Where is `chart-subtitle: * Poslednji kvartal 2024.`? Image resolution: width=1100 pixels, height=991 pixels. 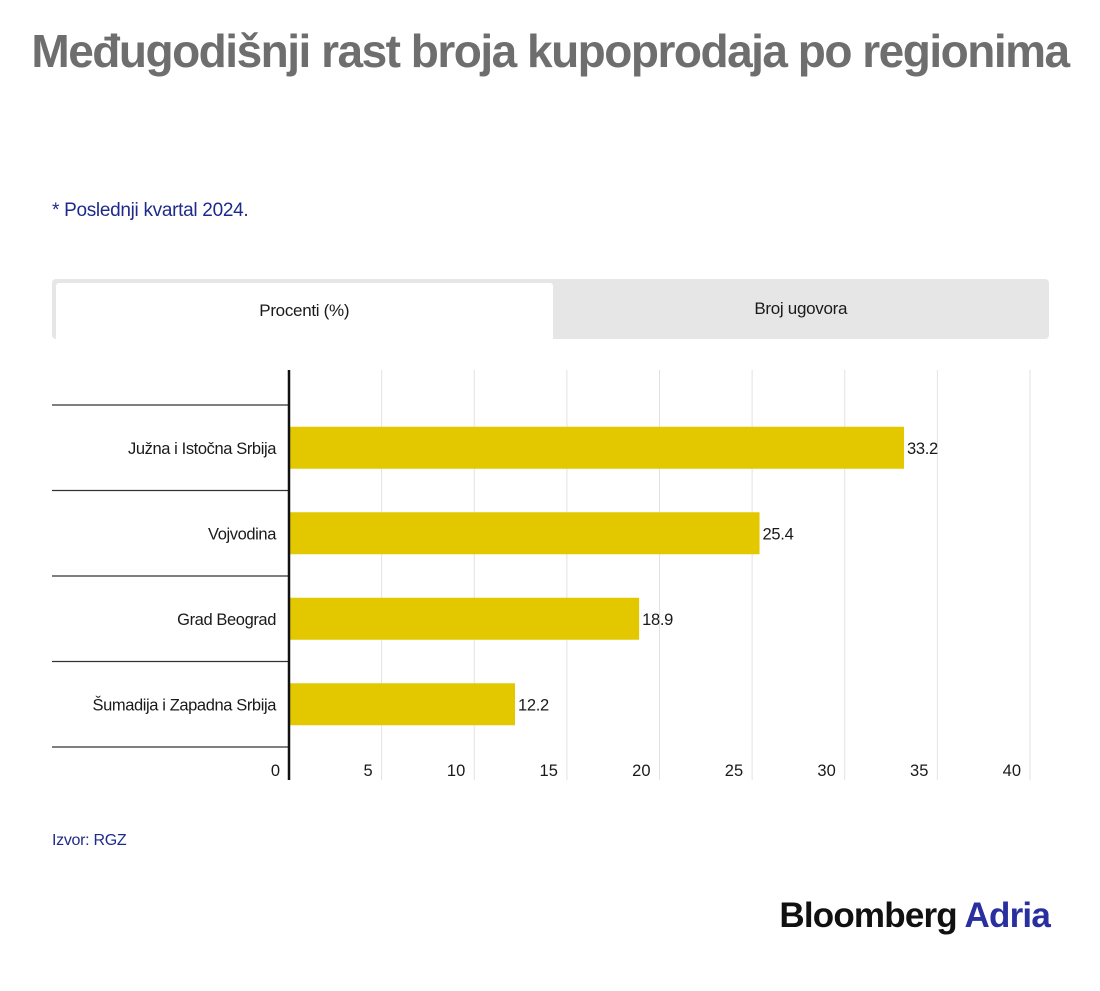 chart-subtitle: * Poslednji kvartal 2024. is located at coordinates (150, 210).